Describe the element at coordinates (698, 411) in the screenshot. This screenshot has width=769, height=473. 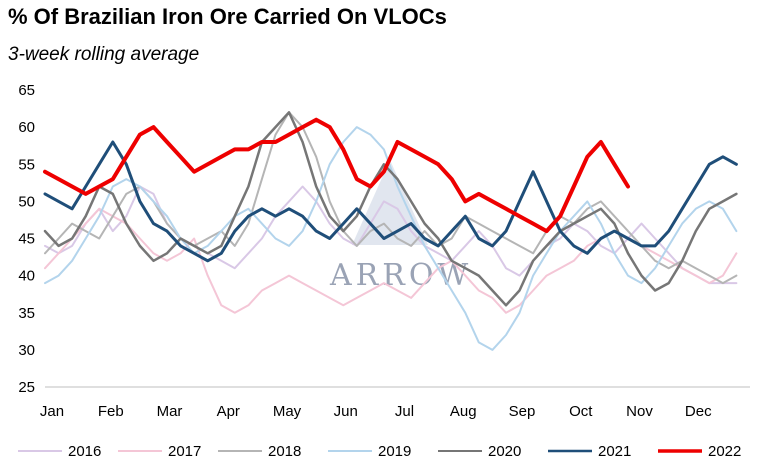
I see `x-tick-label: Dec` at that location.